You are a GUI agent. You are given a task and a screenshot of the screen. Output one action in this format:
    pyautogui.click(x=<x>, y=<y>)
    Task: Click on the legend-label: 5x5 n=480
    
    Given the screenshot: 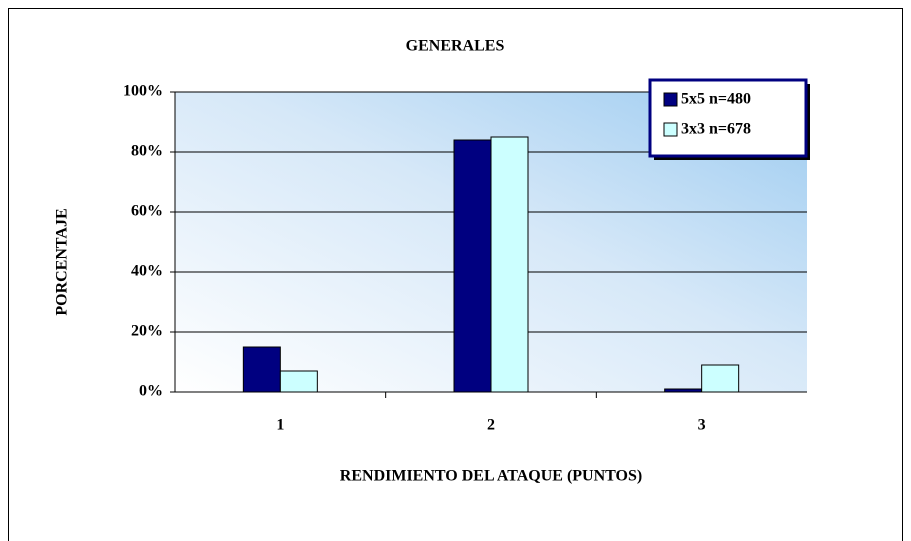 What is the action you would take?
    pyautogui.click(x=716, y=99)
    